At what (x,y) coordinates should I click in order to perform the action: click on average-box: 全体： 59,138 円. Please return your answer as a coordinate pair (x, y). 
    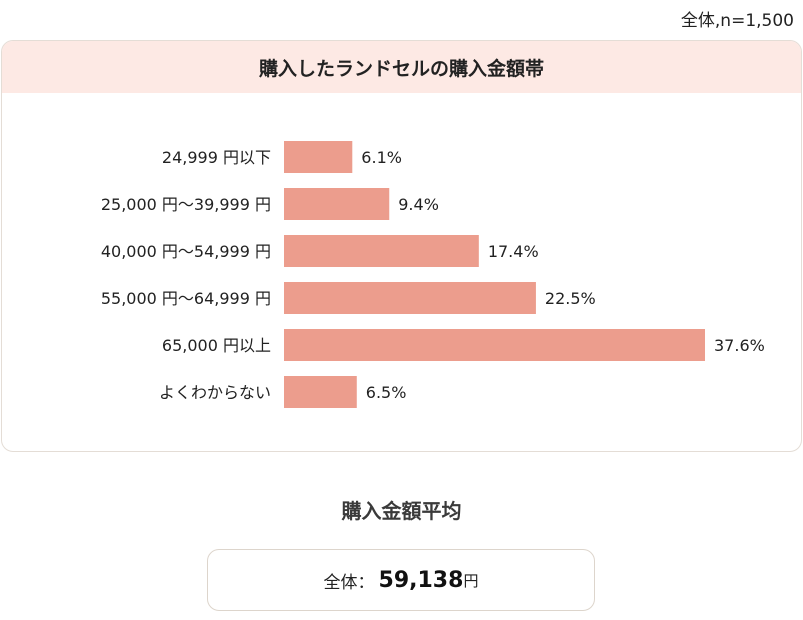
    Looking at the image, I should click on (401, 580).